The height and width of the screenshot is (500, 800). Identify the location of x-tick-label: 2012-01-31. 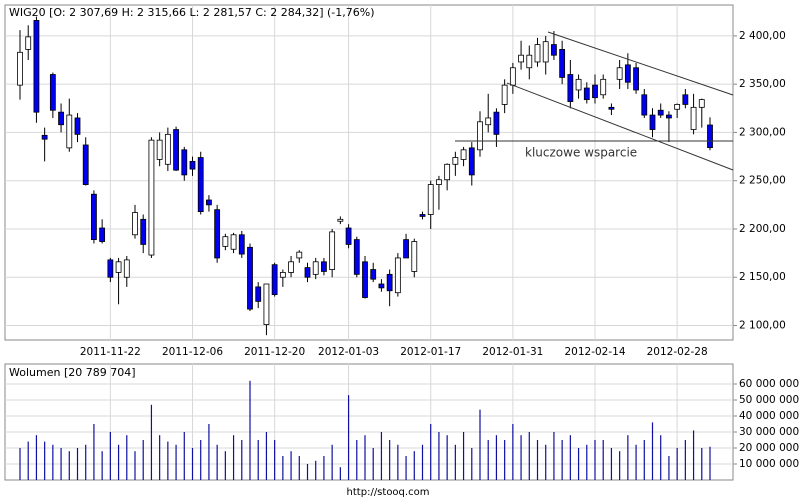
(512, 352).